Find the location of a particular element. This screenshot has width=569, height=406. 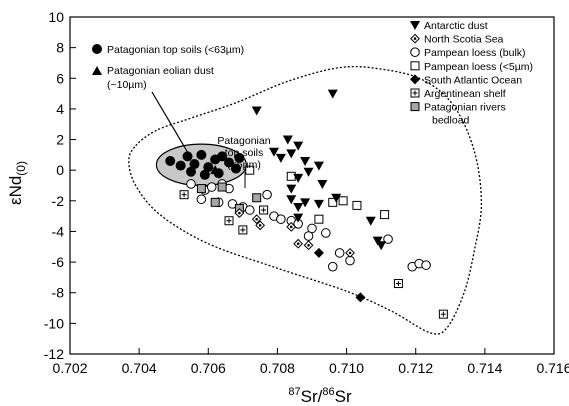

x-tick-label-0: 0.702 is located at coordinates (69, 368).